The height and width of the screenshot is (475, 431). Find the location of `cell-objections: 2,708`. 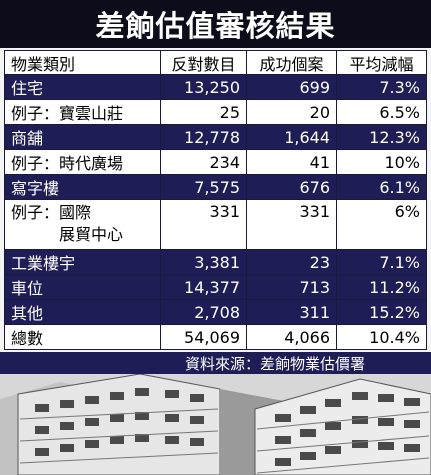

cell-objections: 2,708 is located at coordinates (204, 312).